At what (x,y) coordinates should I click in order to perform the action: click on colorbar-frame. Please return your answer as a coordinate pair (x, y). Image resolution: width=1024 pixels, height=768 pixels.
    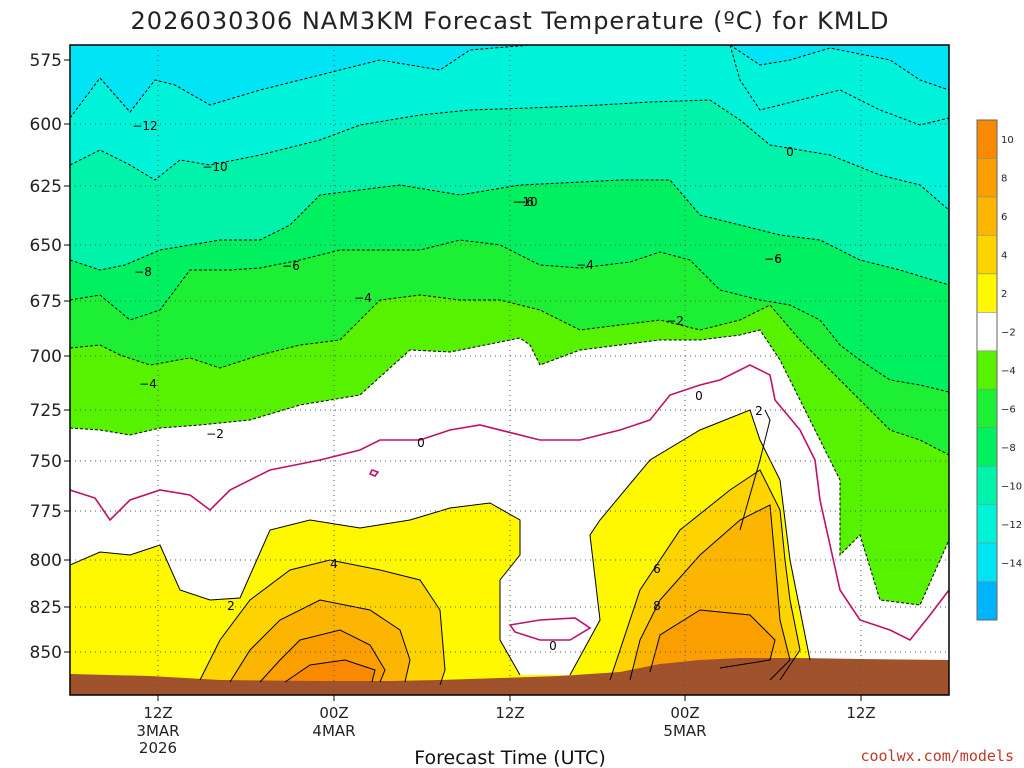
    Looking at the image, I should click on (987, 370).